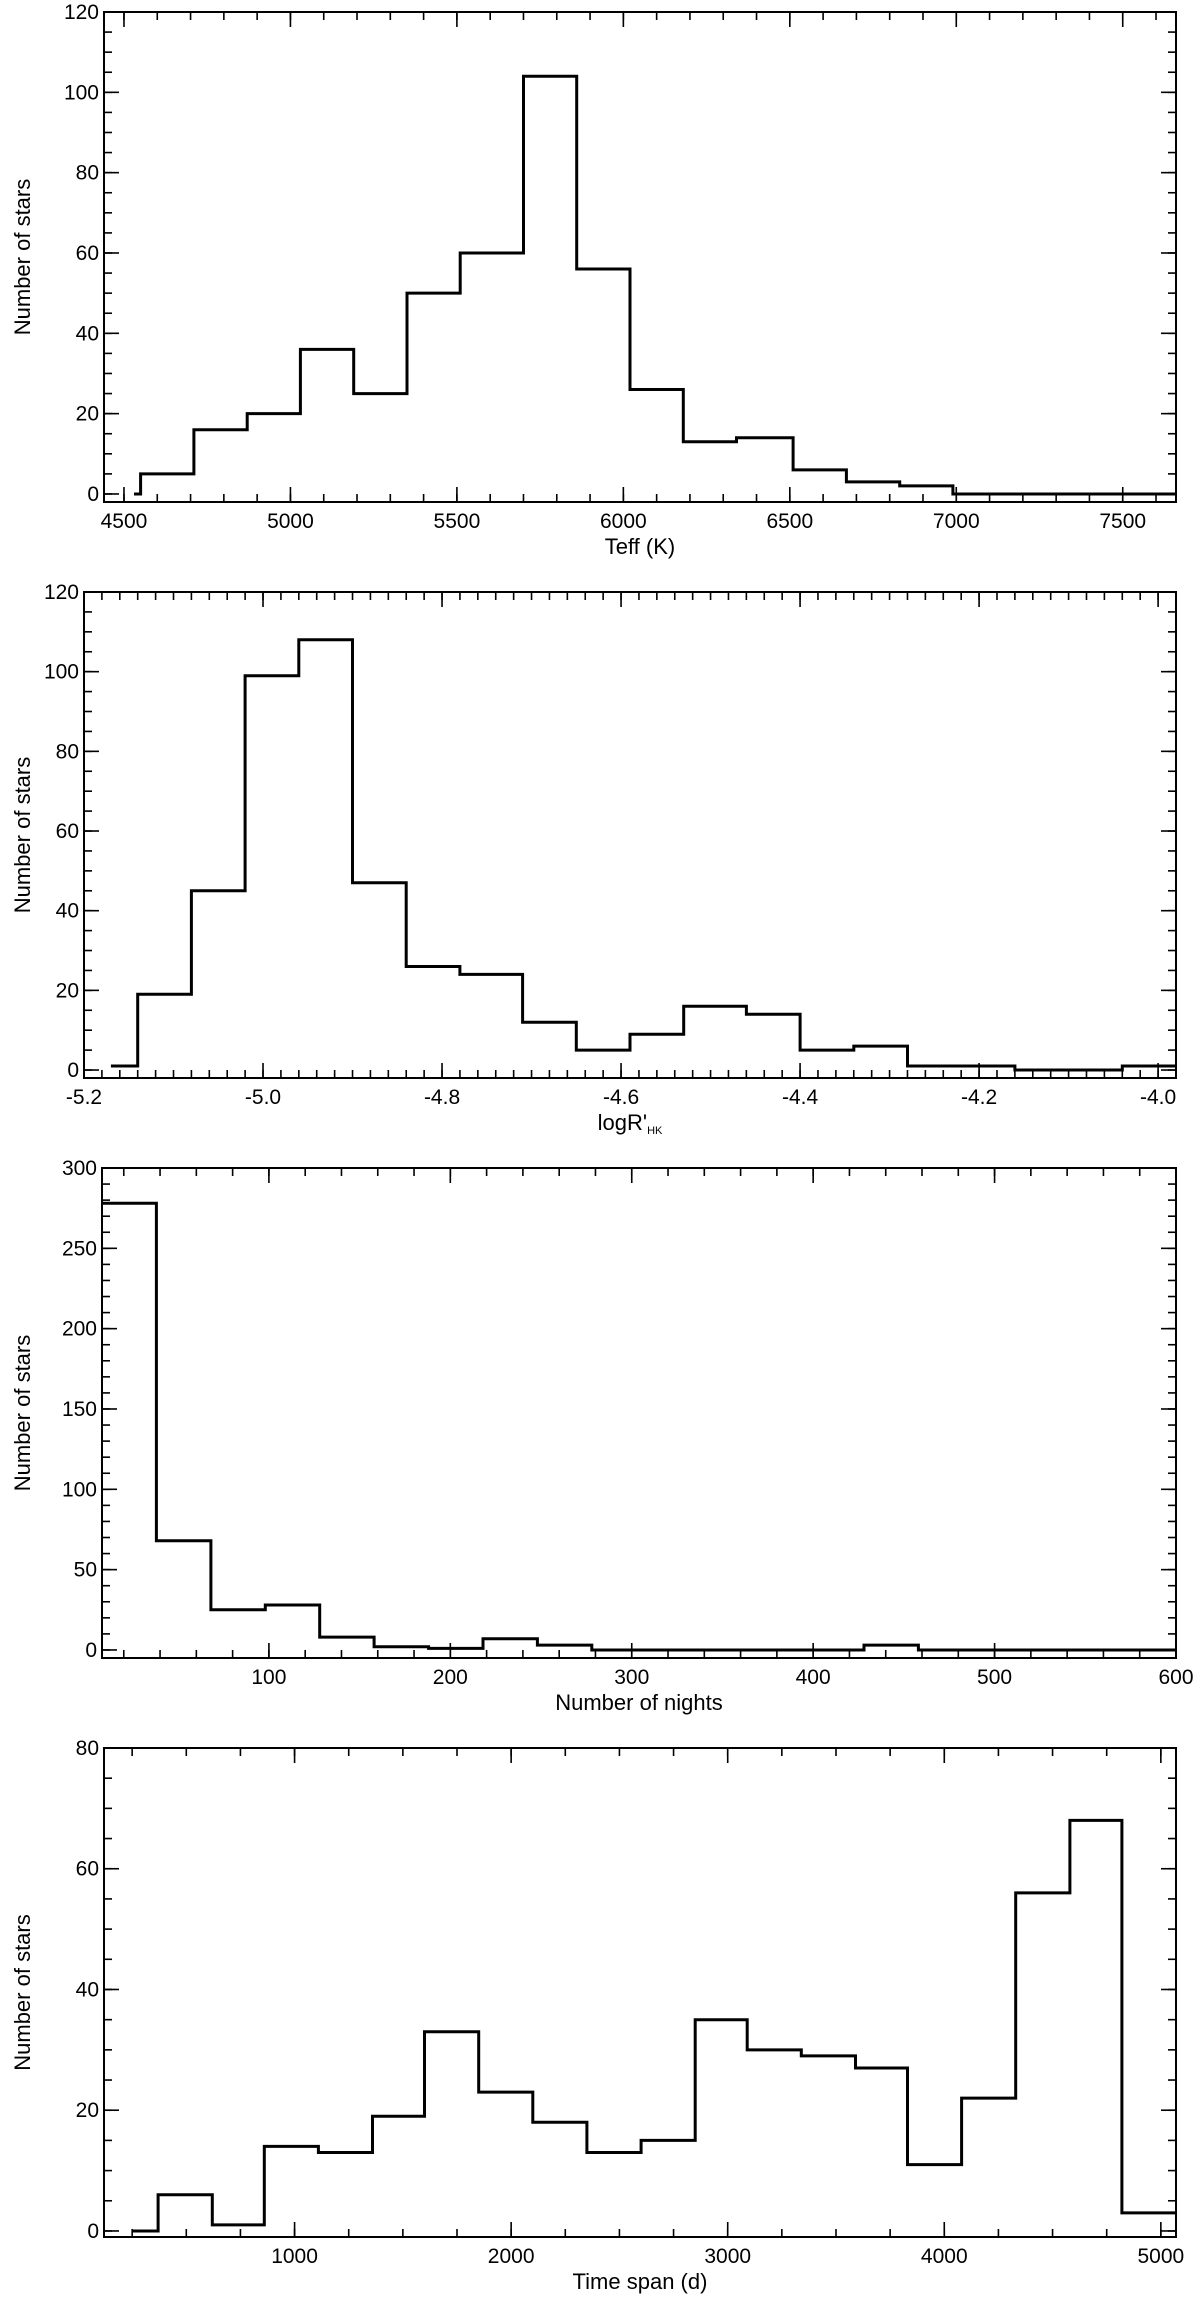 This screenshot has height=2309, width=1200. Describe the element at coordinates (124, 521) in the screenshot. I see `x-tick-label: 4500` at that location.